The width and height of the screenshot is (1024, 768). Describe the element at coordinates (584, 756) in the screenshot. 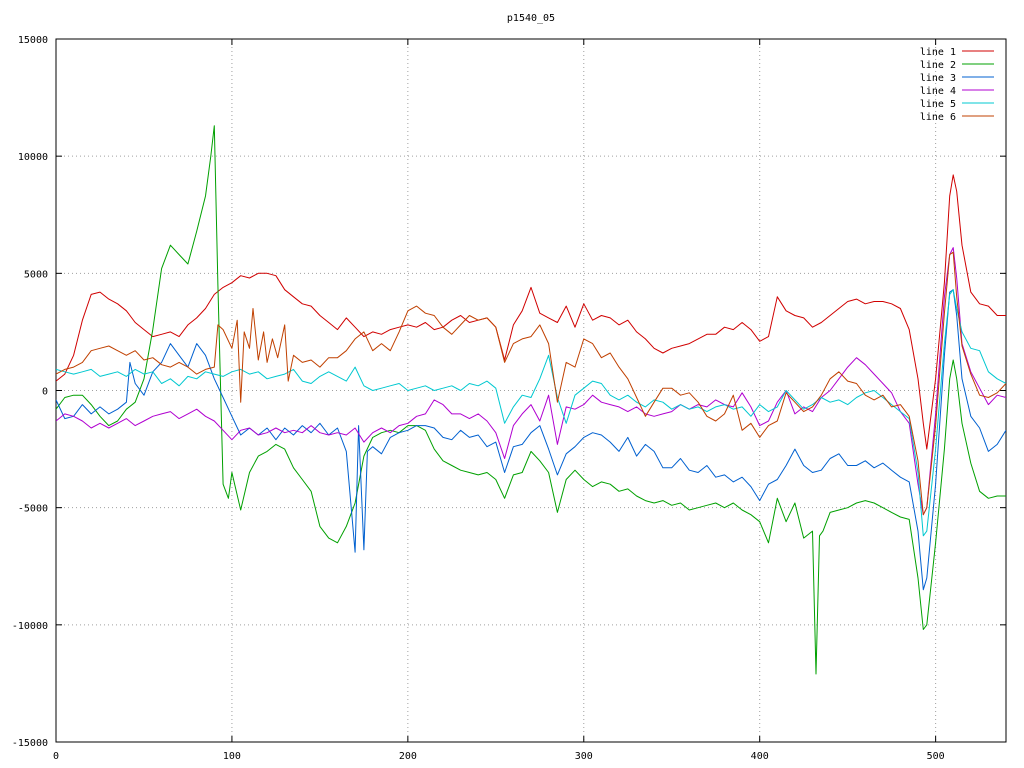

I see `x-tick-label: 300` at that location.